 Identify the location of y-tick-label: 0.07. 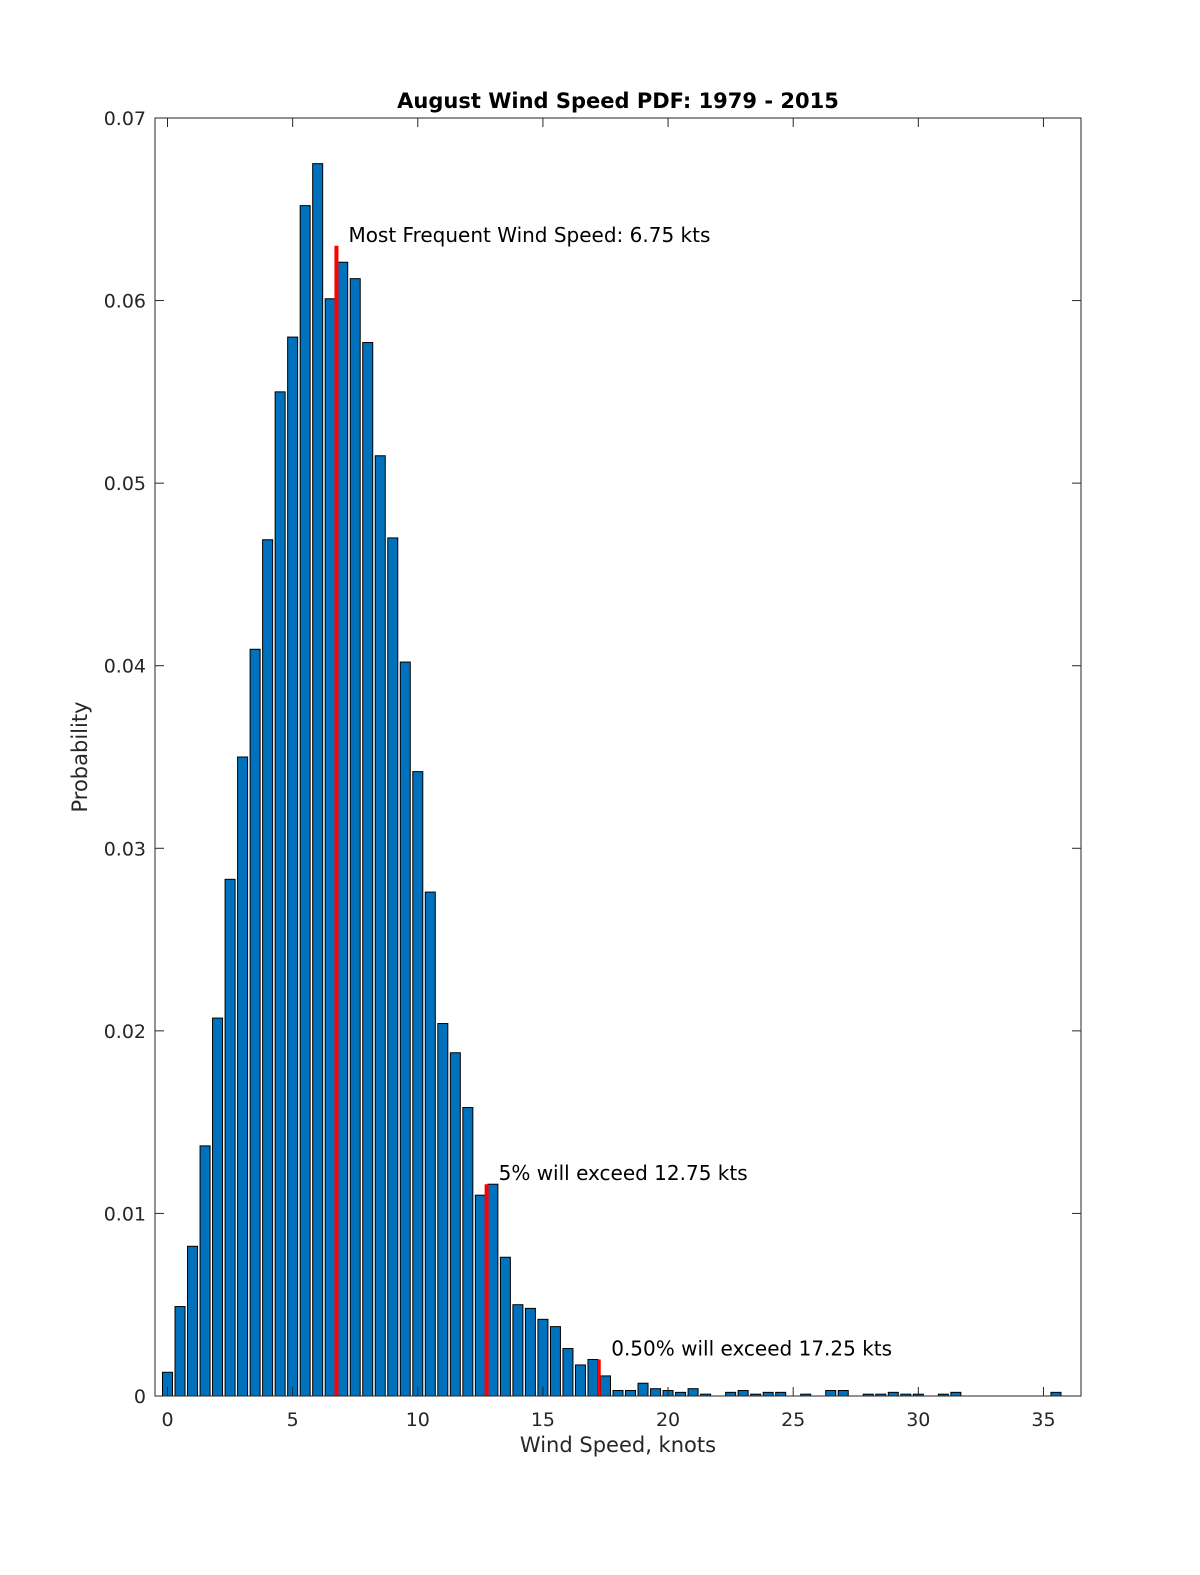
(125, 119).